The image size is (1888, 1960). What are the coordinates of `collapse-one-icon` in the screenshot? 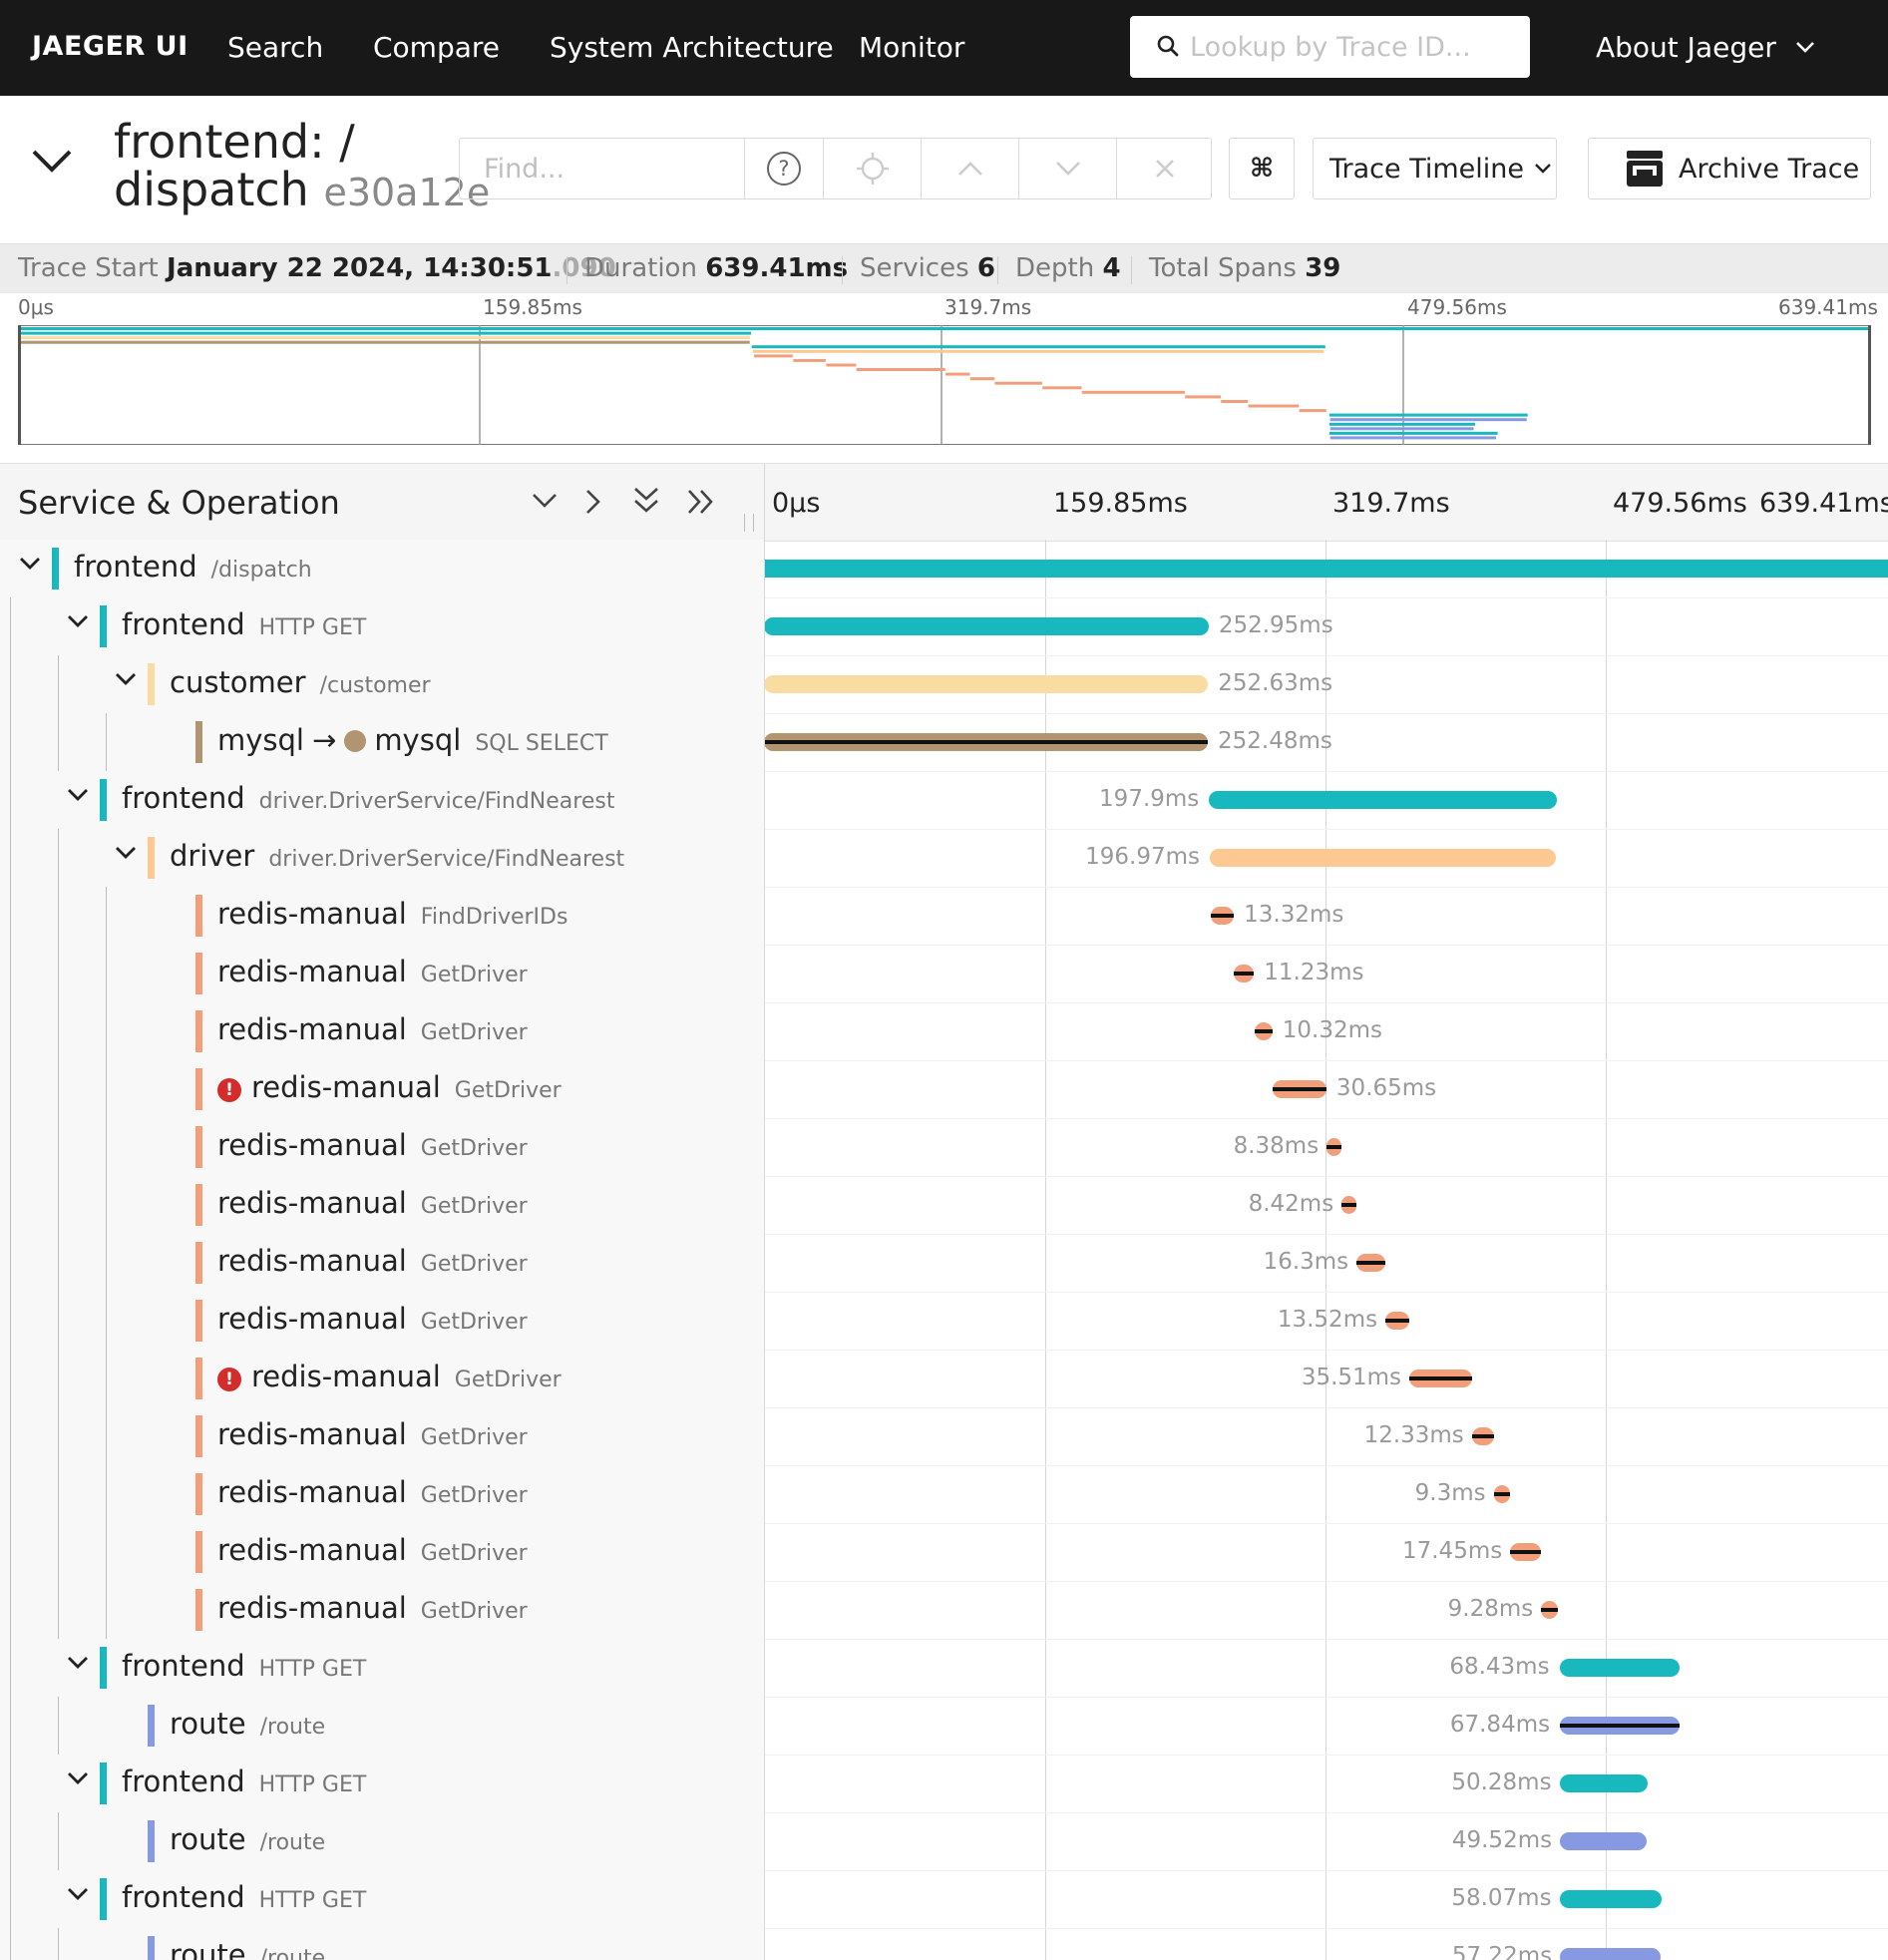 It's located at (545, 501).